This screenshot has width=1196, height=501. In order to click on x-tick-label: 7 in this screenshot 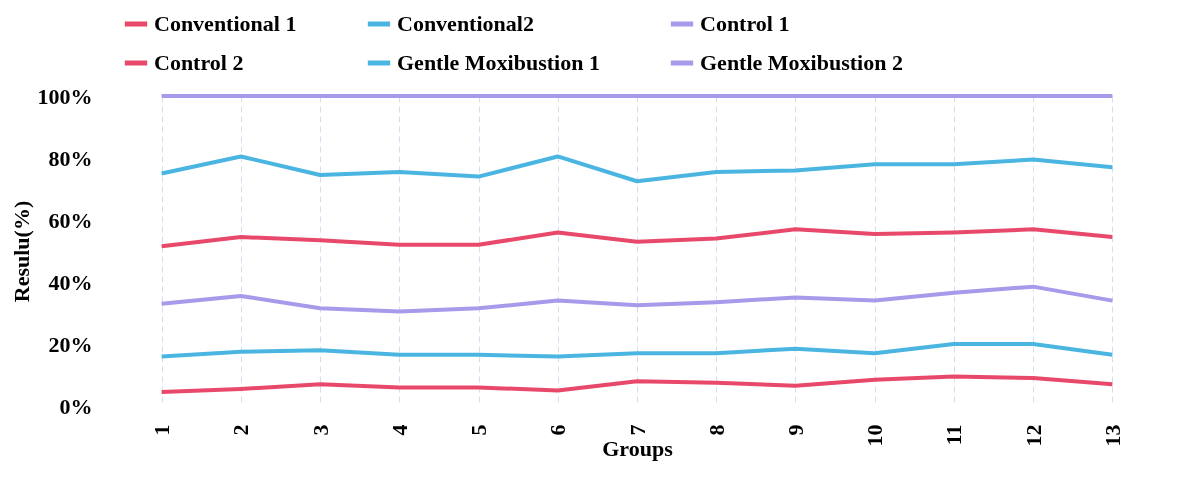, I will do `click(637, 430)`.